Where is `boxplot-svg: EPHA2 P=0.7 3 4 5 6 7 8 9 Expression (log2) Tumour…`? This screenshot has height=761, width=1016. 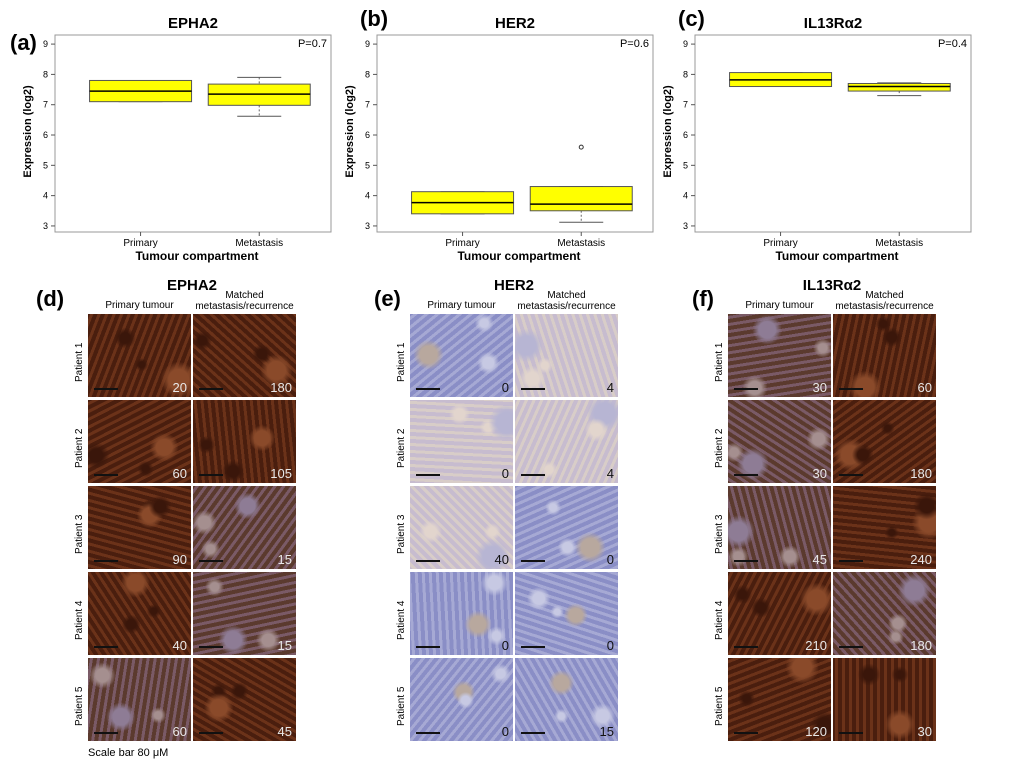 boxplot-svg: EPHA2 P=0.7 3 4 5 6 7 8 9 Expression (log2) Tumour… is located at coordinates (177, 139).